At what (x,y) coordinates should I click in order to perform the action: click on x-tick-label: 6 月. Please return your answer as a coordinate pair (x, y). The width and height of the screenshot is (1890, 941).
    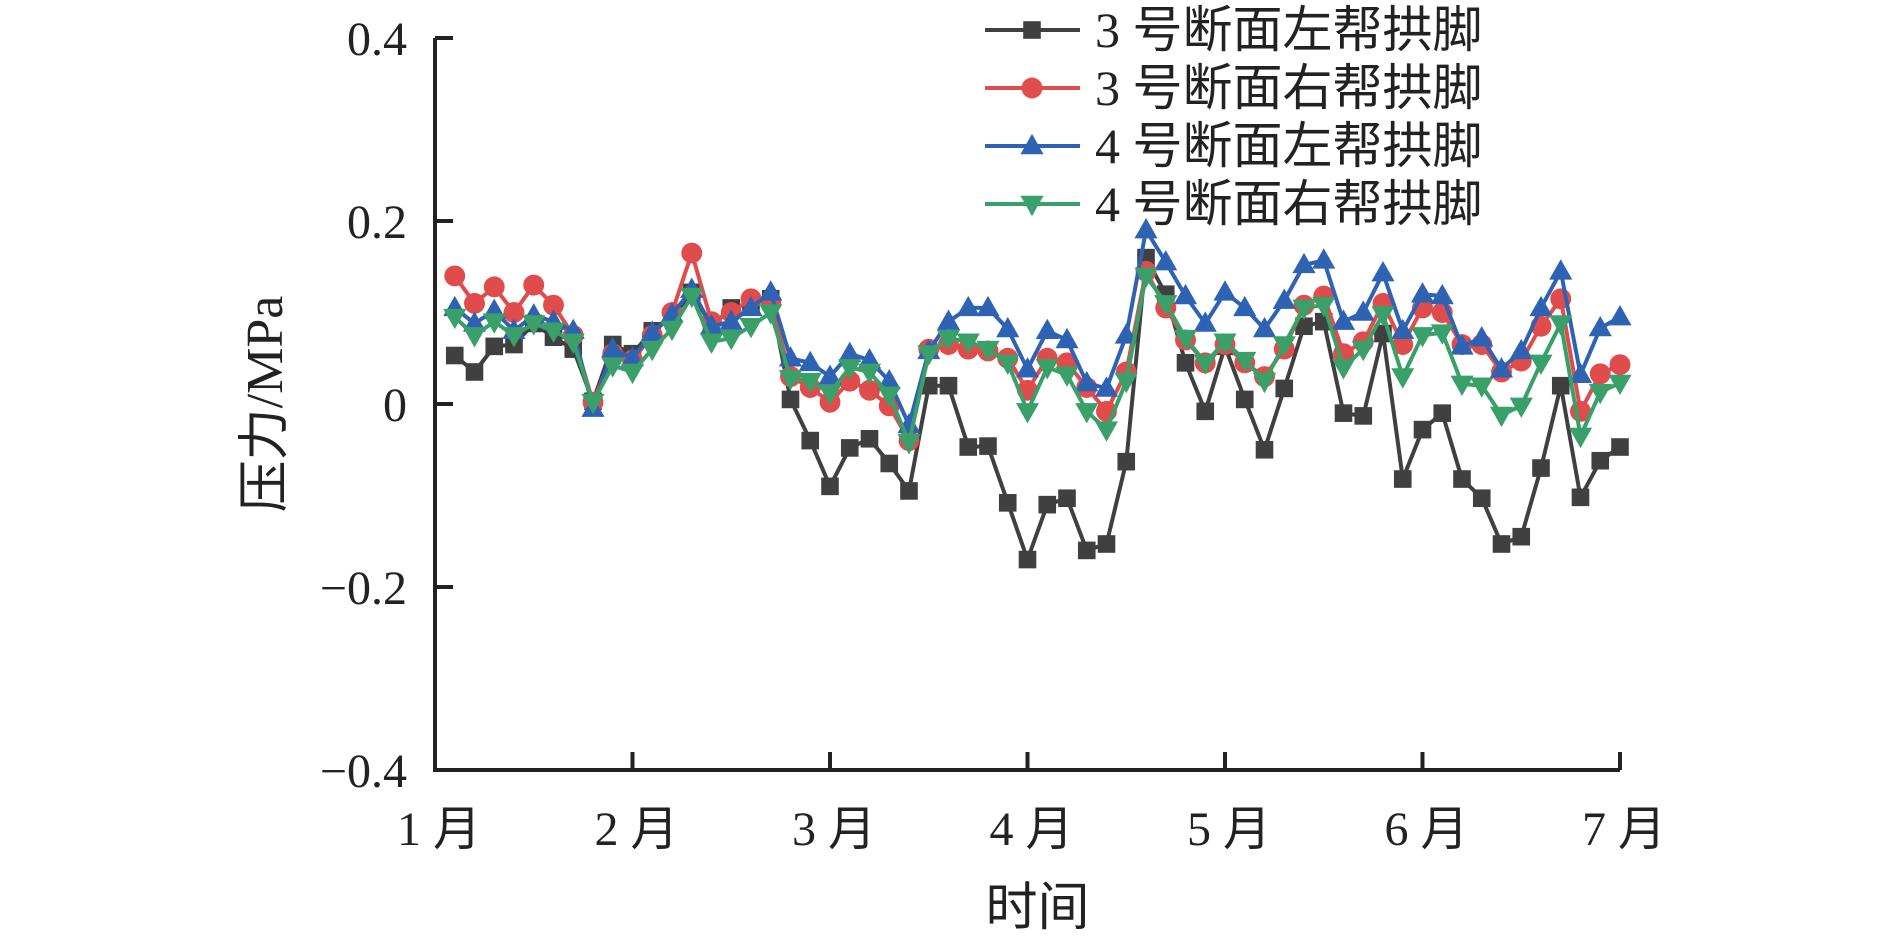
    Looking at the image, I should click on (1426, 829).